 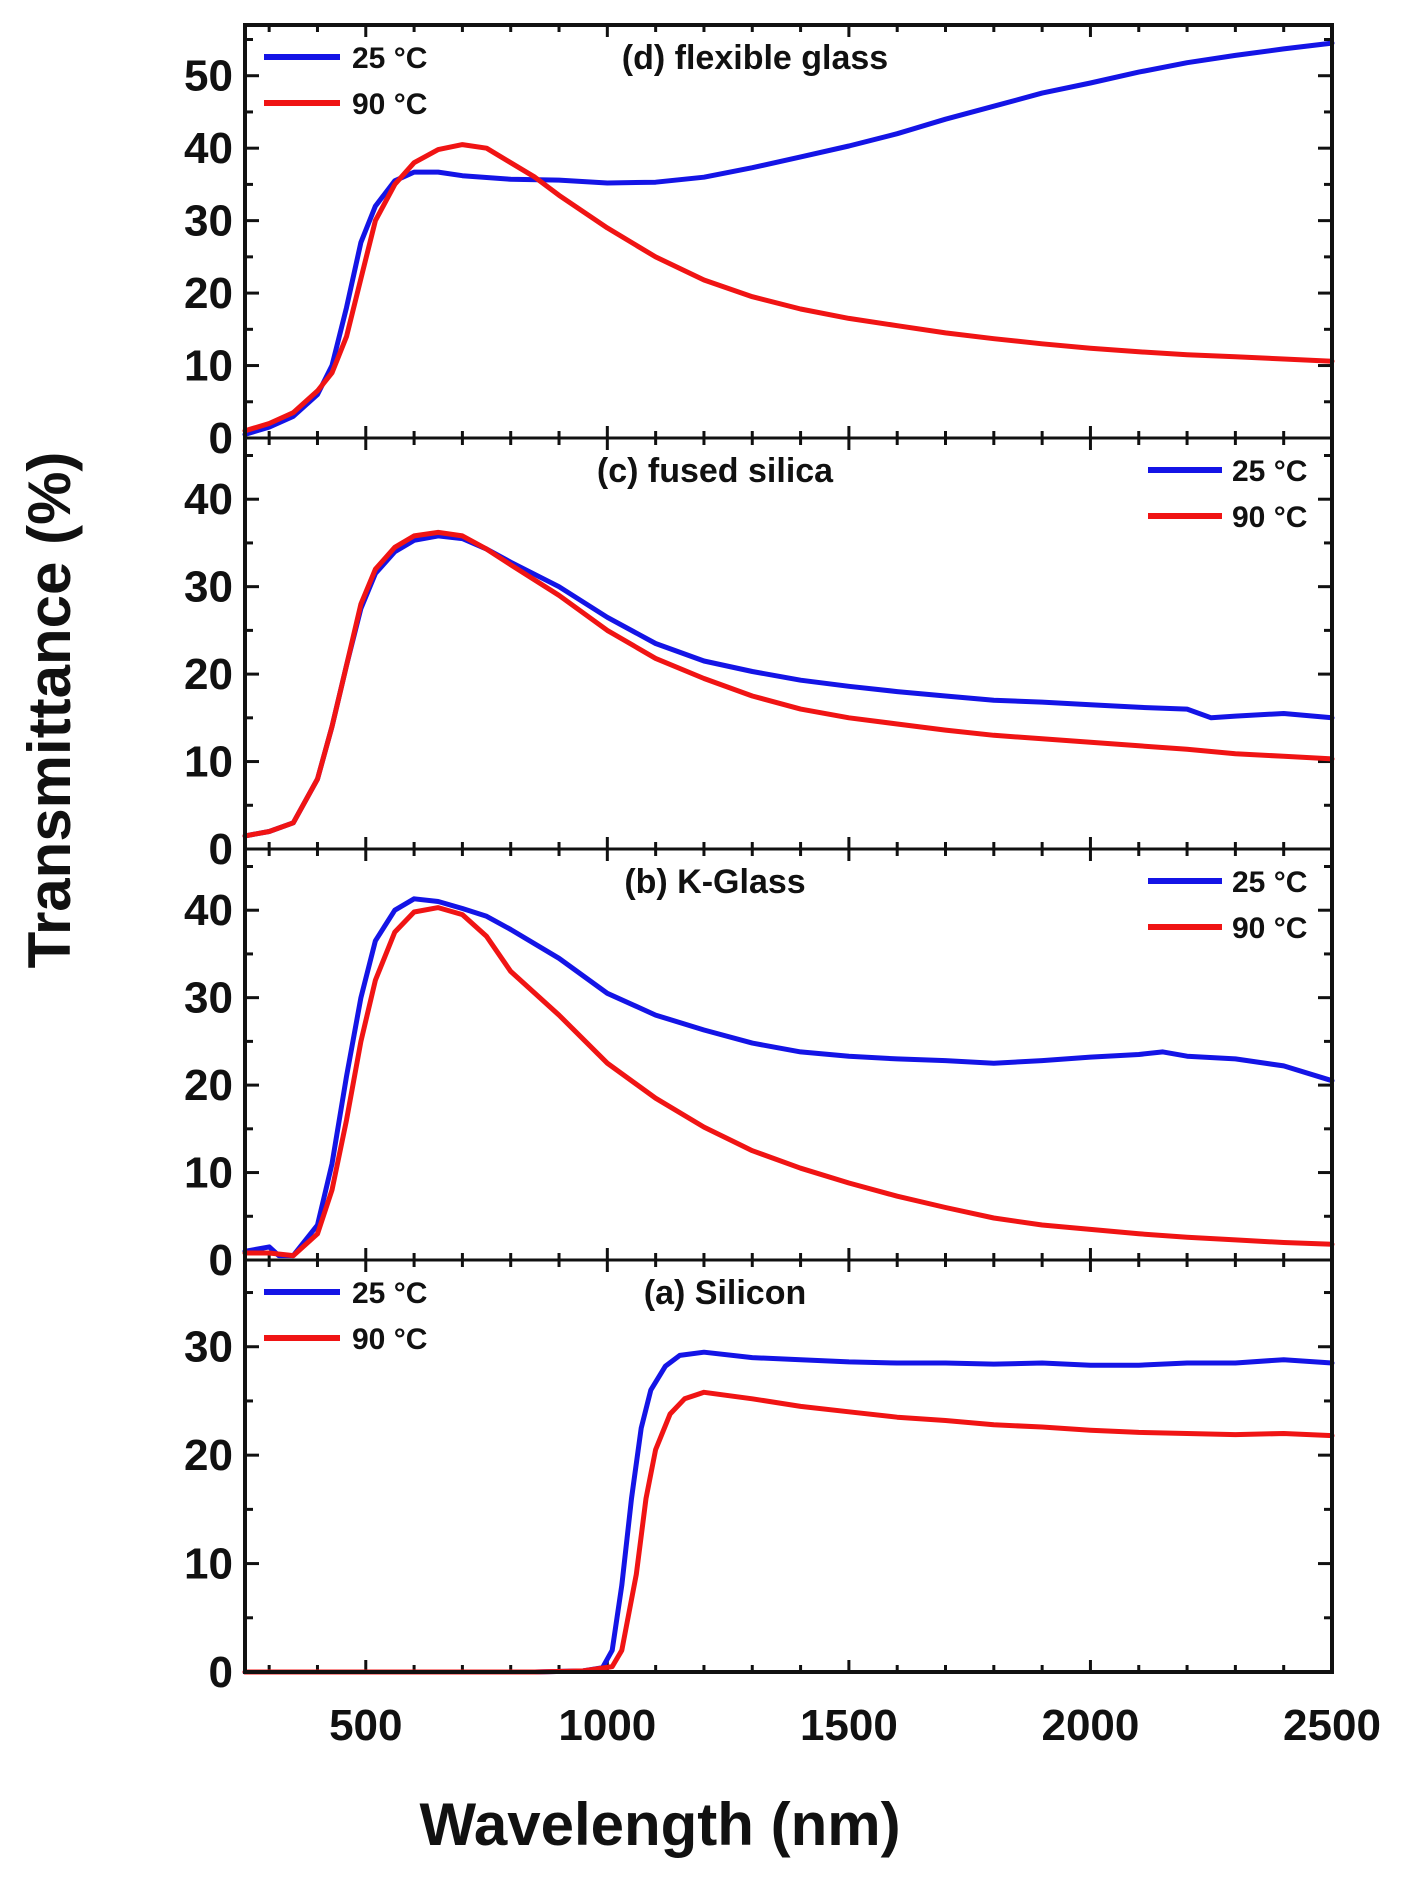 I want to click on x-tick-label: 1000, so click(x=607, y=1725).